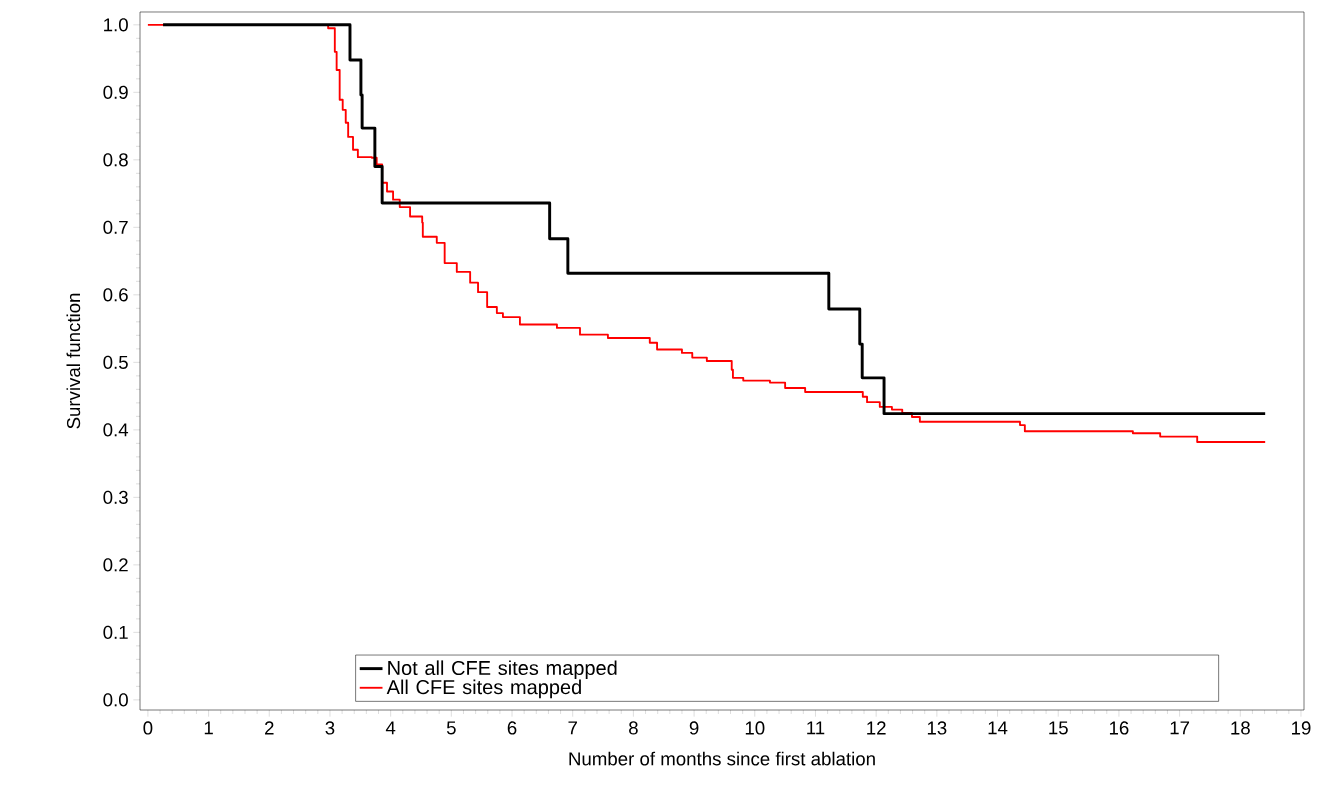 Image resolution: width=1327 pixels, height=807 pixels. Describe the element at coordinates (1058, 728) in the screenshot. I see `x-tick-label: 15` at that location.